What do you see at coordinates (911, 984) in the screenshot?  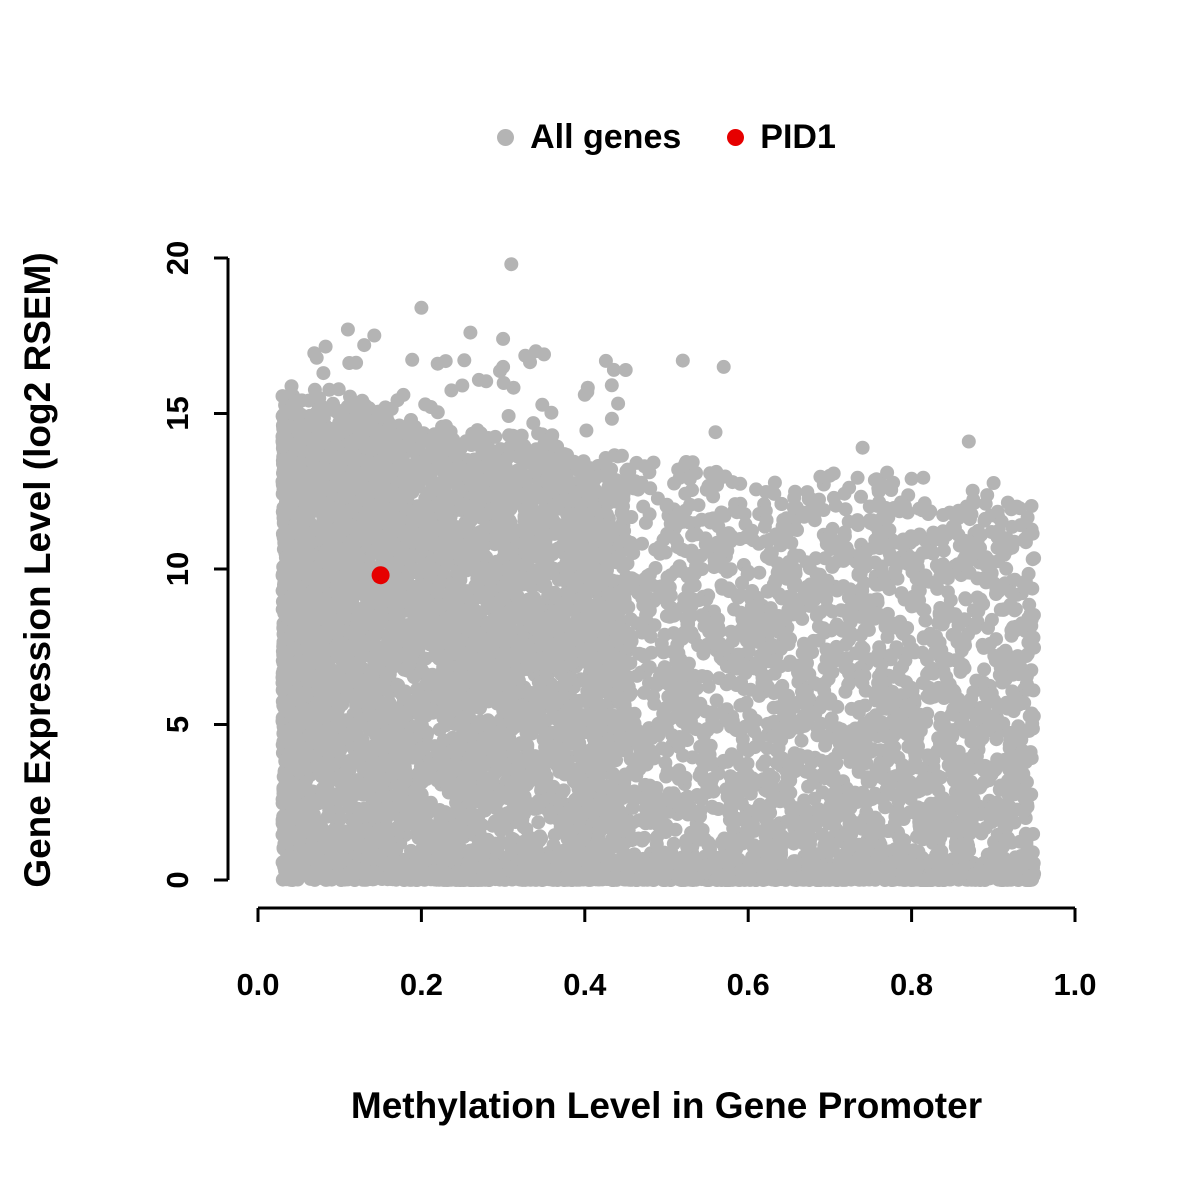 I see `x-tick-label: 0.8` at bounding box center [911, 984].